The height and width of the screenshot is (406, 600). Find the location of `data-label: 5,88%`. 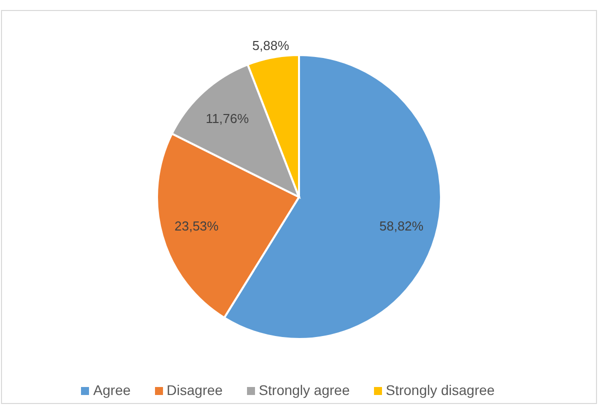

data-label: 5,88% is located at coordinates (271, 46).